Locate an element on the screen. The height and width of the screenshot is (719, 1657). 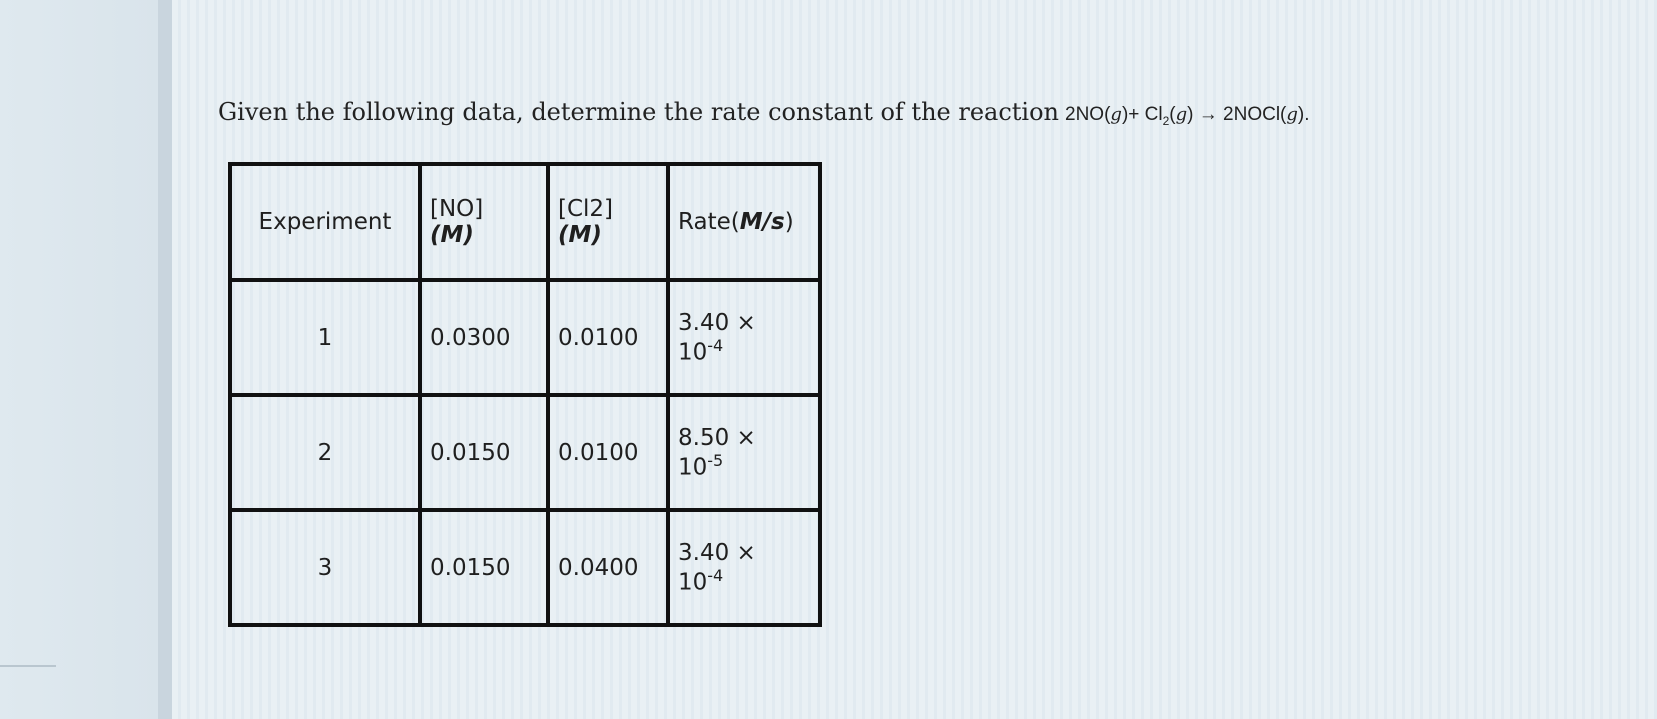
formula-subscript: 2 is located at coordinates (1166, 120).